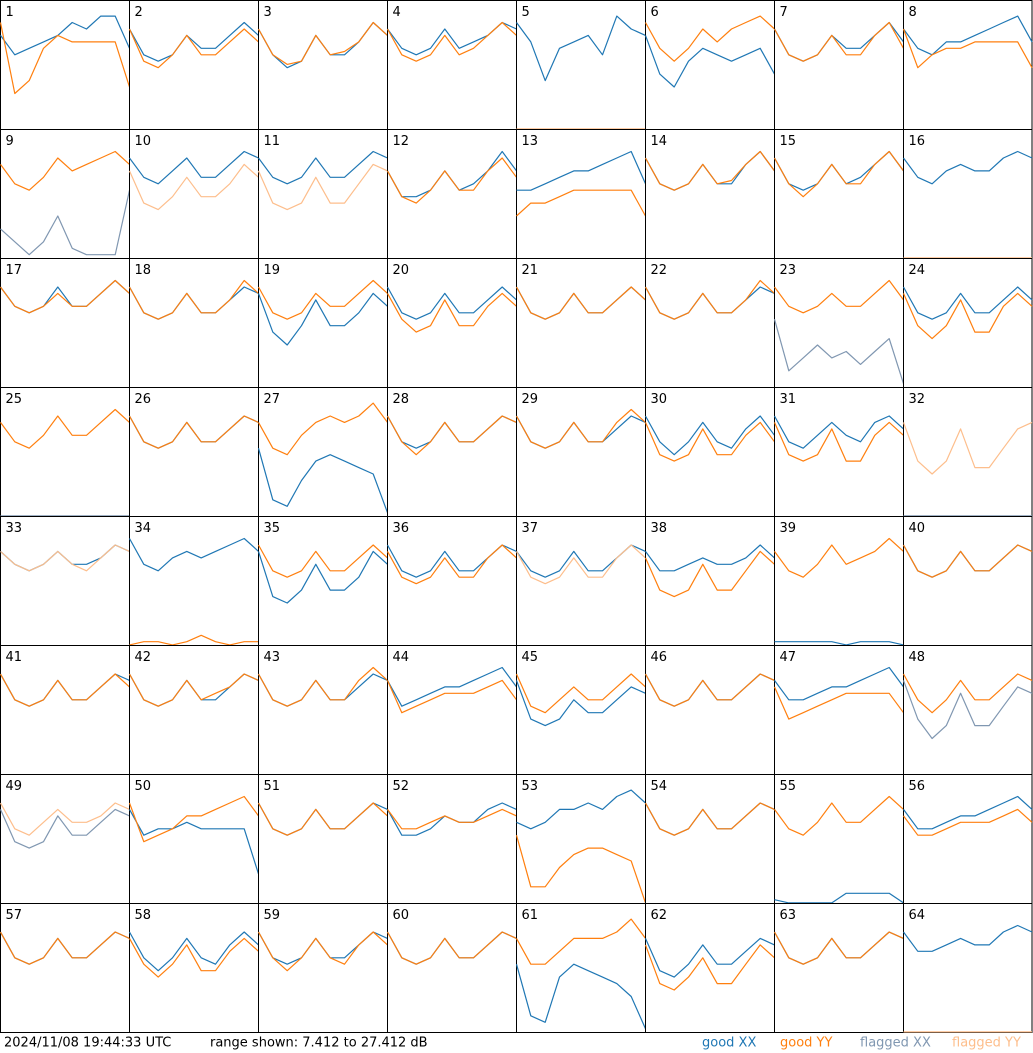  What do you see at coordinates (143, 528) in the screenshot?
I see `panel-label: 34` at bounding box center [143, 528].